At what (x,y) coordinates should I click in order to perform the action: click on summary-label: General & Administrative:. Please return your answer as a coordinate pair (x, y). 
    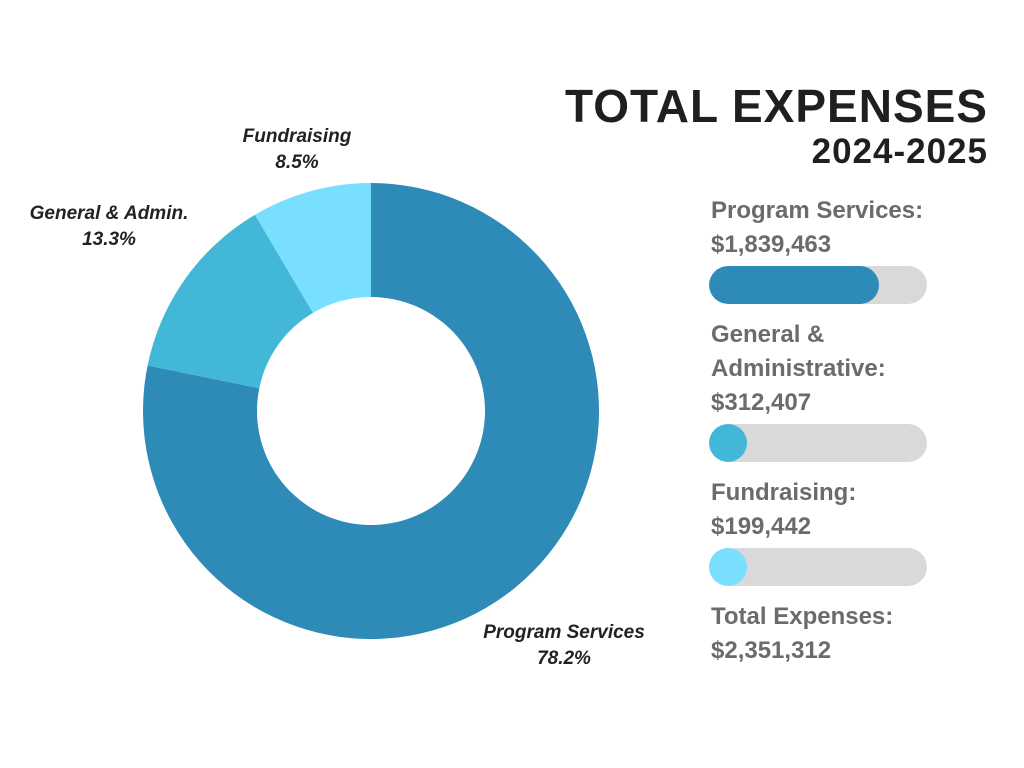
    Looking at the image, I should click on (798, 351).